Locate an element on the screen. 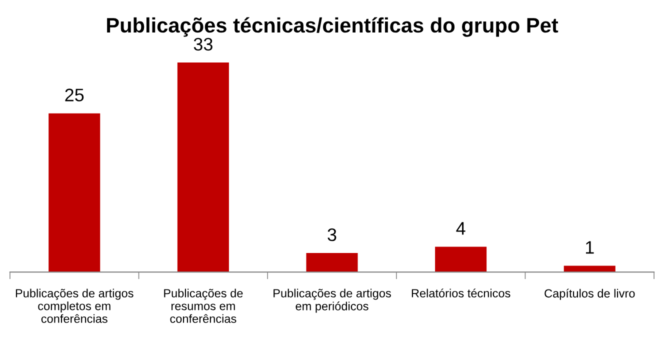 The image size is (664, 338). chart-title: Publicações técnicas/científicas do grupo Pet is located at coordinates (332, 27).